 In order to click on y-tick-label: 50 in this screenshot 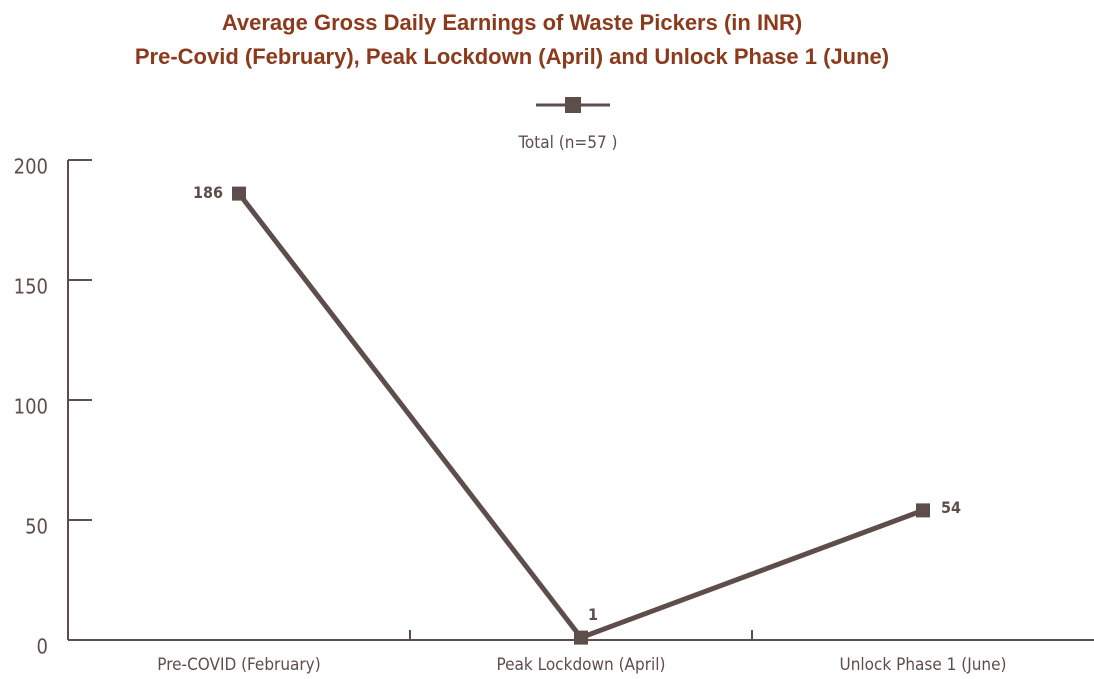, I will do `click(36, 527)`.